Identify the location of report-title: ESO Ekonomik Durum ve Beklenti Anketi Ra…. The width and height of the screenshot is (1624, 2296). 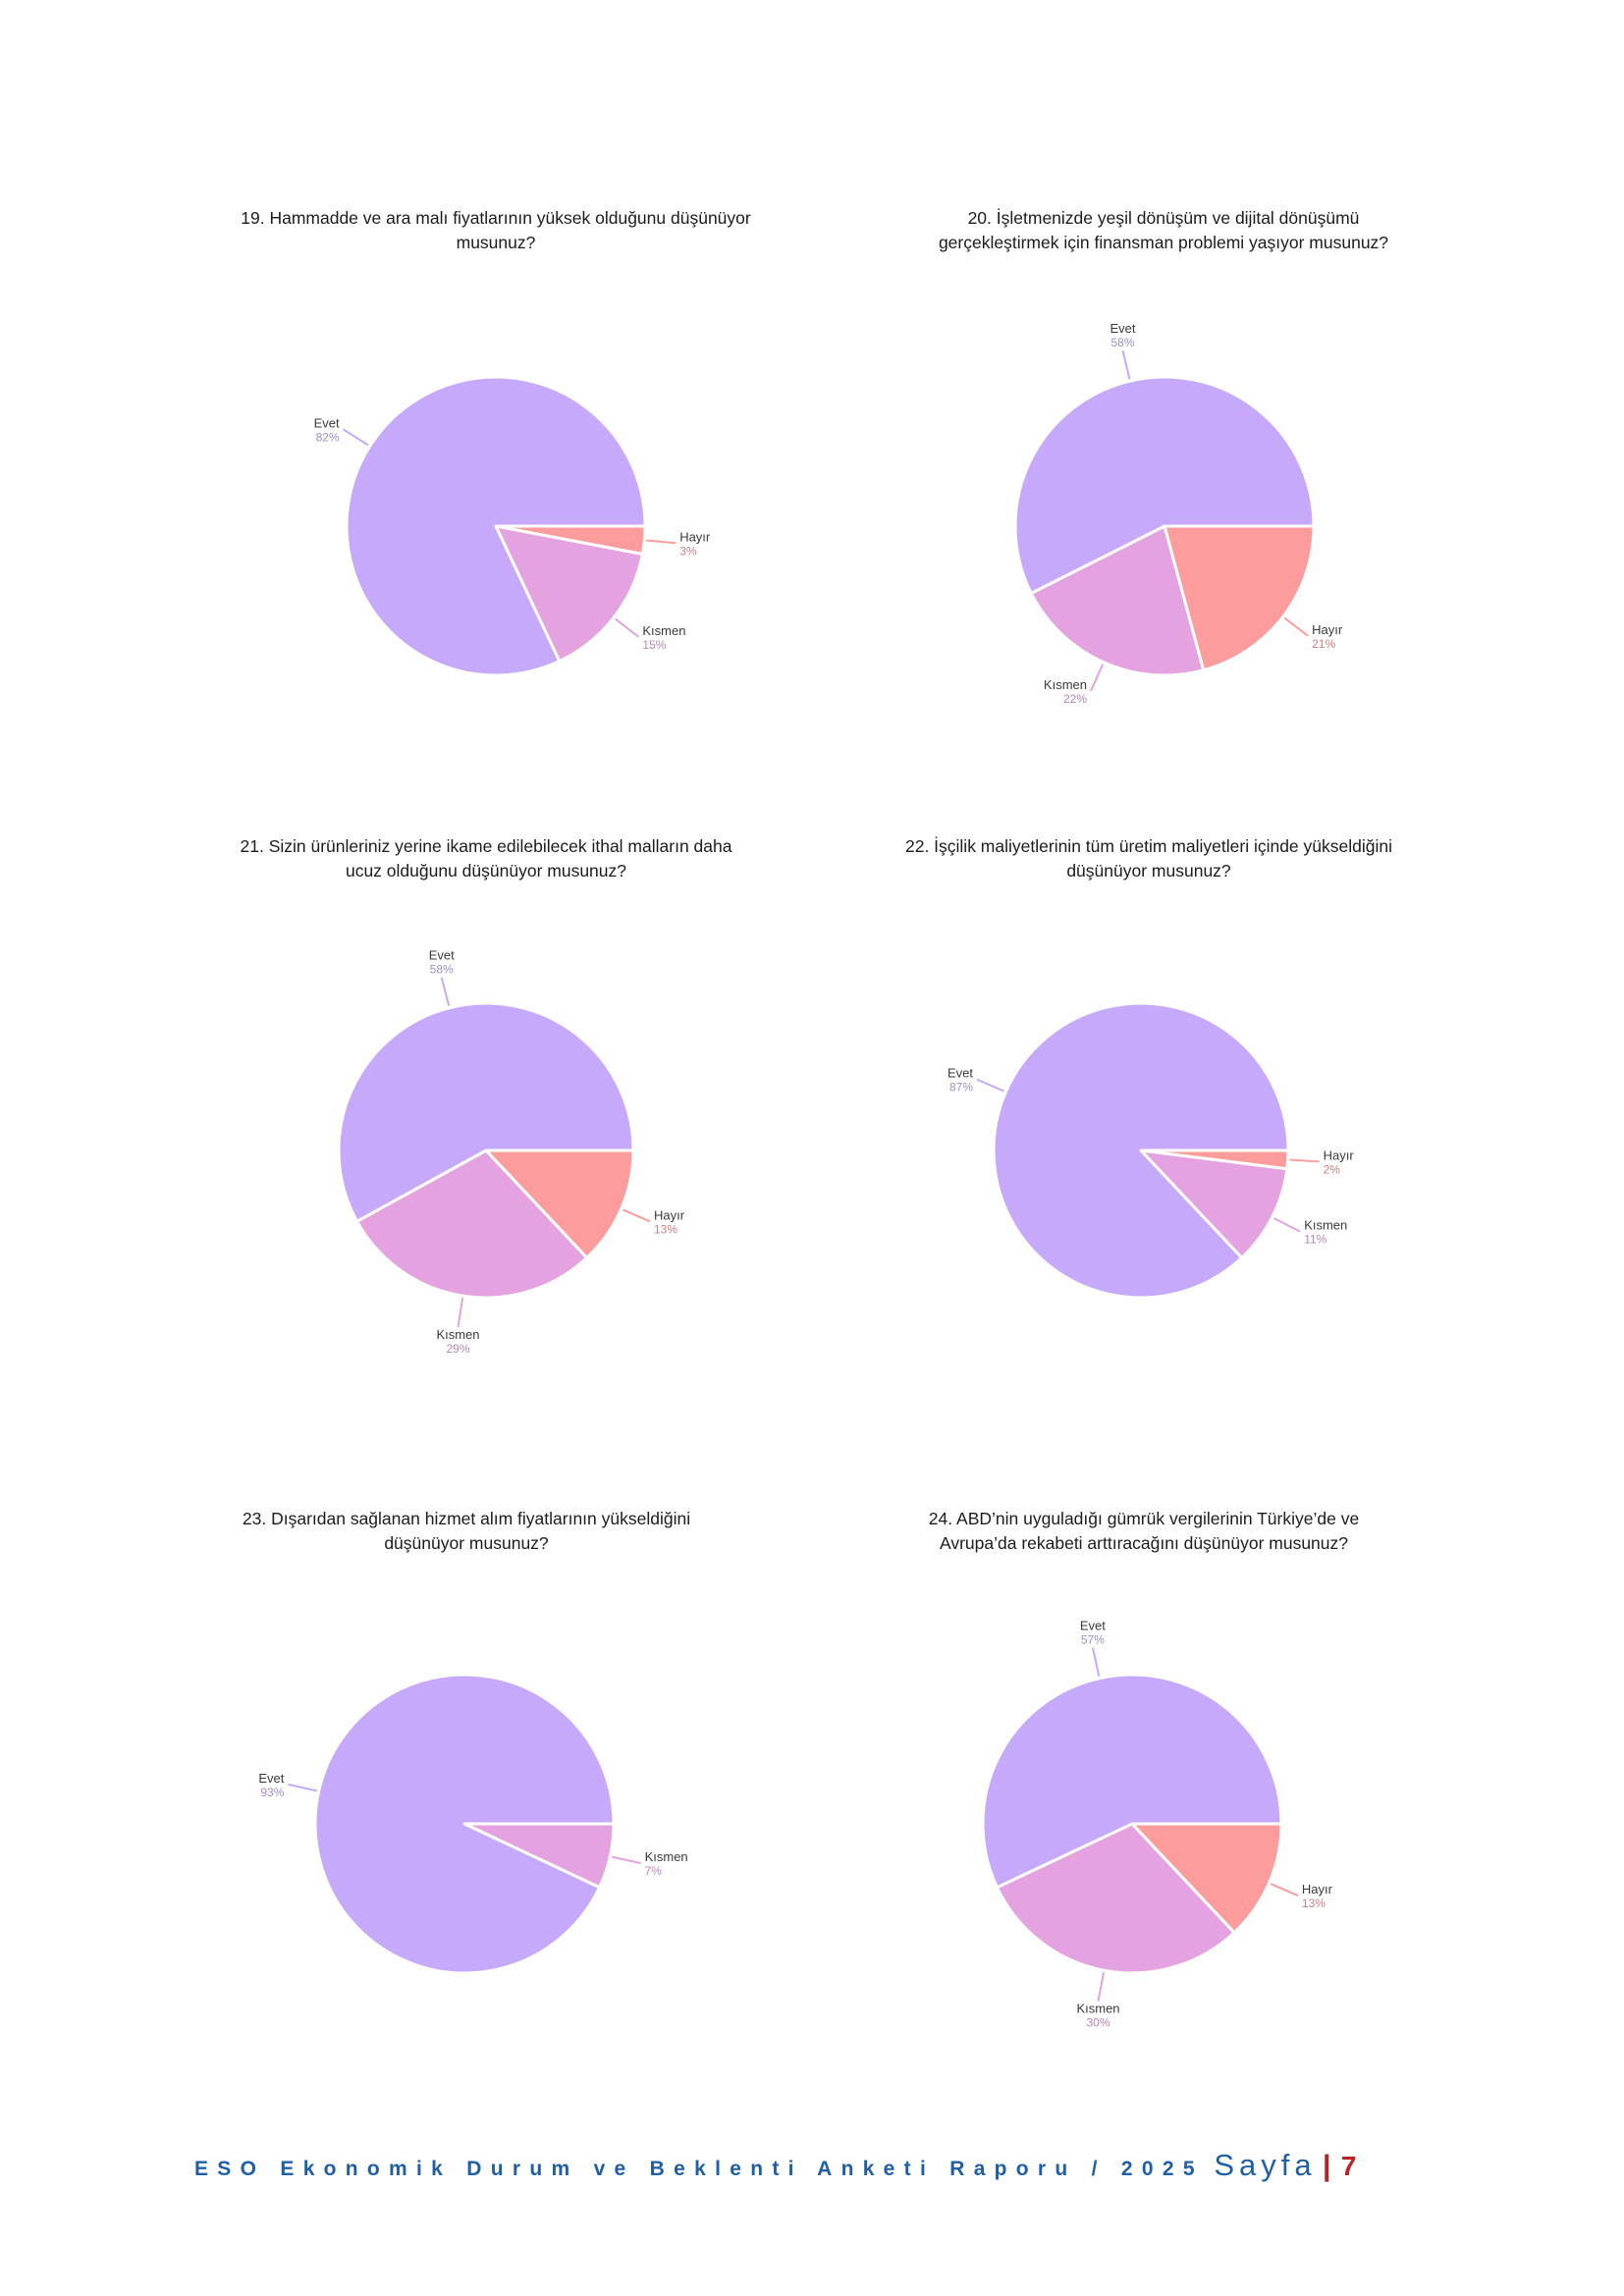
(699, 2169).